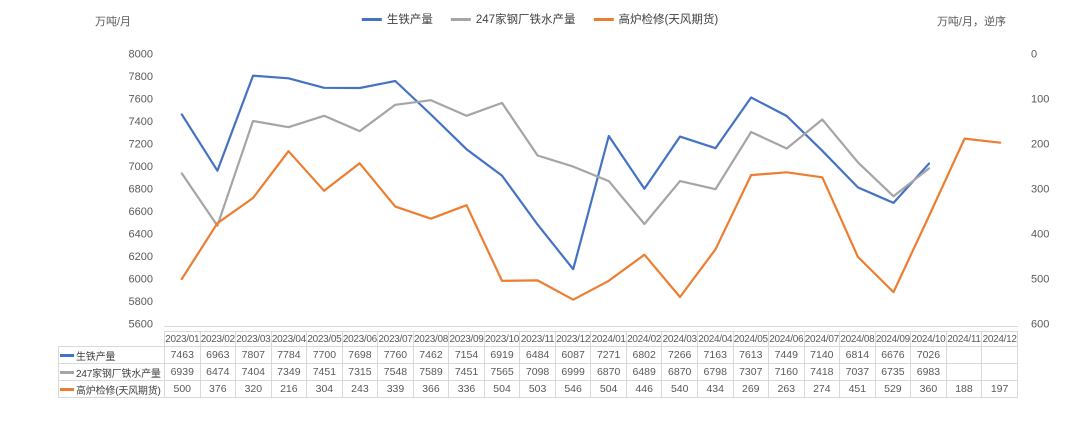  I want to click on table-value-cell: 7026, so click(928, 355).